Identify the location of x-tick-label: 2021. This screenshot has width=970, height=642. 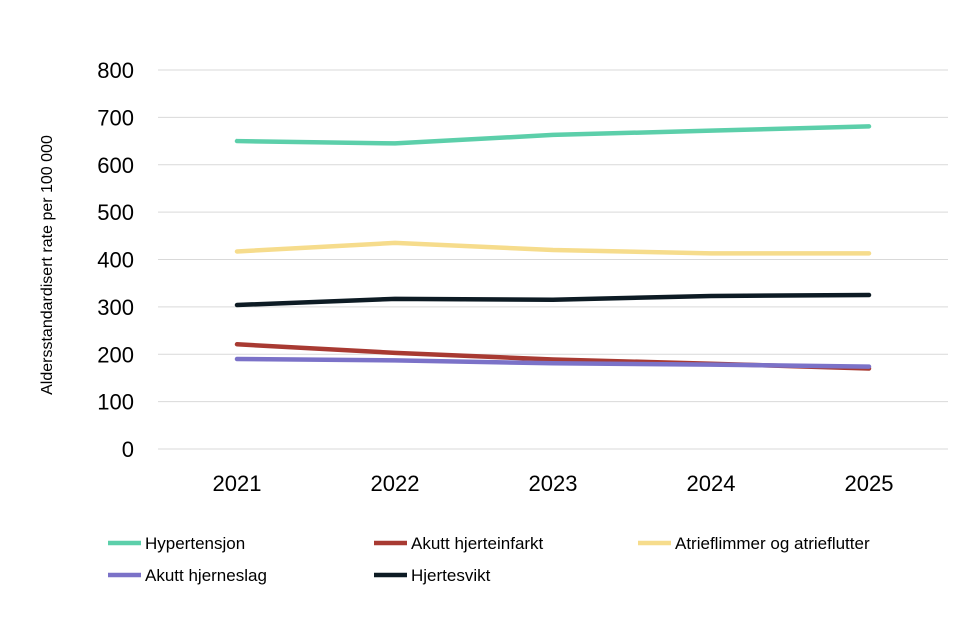
(237, 483).